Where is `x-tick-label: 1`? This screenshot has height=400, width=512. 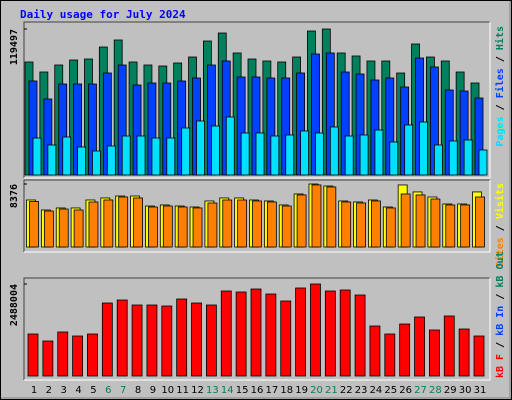 x-tick-label: 1 is located at coordinates (34, 390).